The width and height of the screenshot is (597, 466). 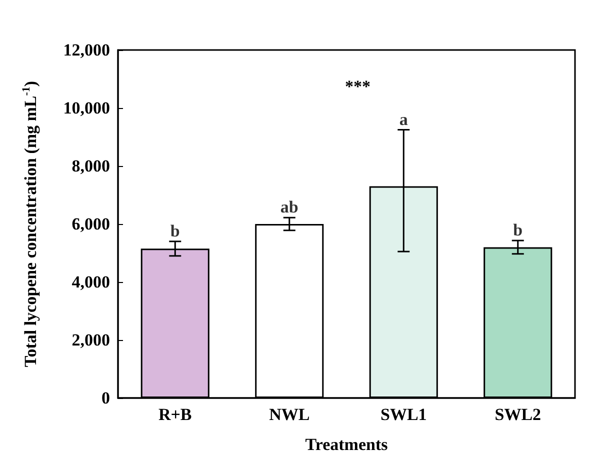 I want to click on x-tick-label: SWL2, so click(x=518, y=414).